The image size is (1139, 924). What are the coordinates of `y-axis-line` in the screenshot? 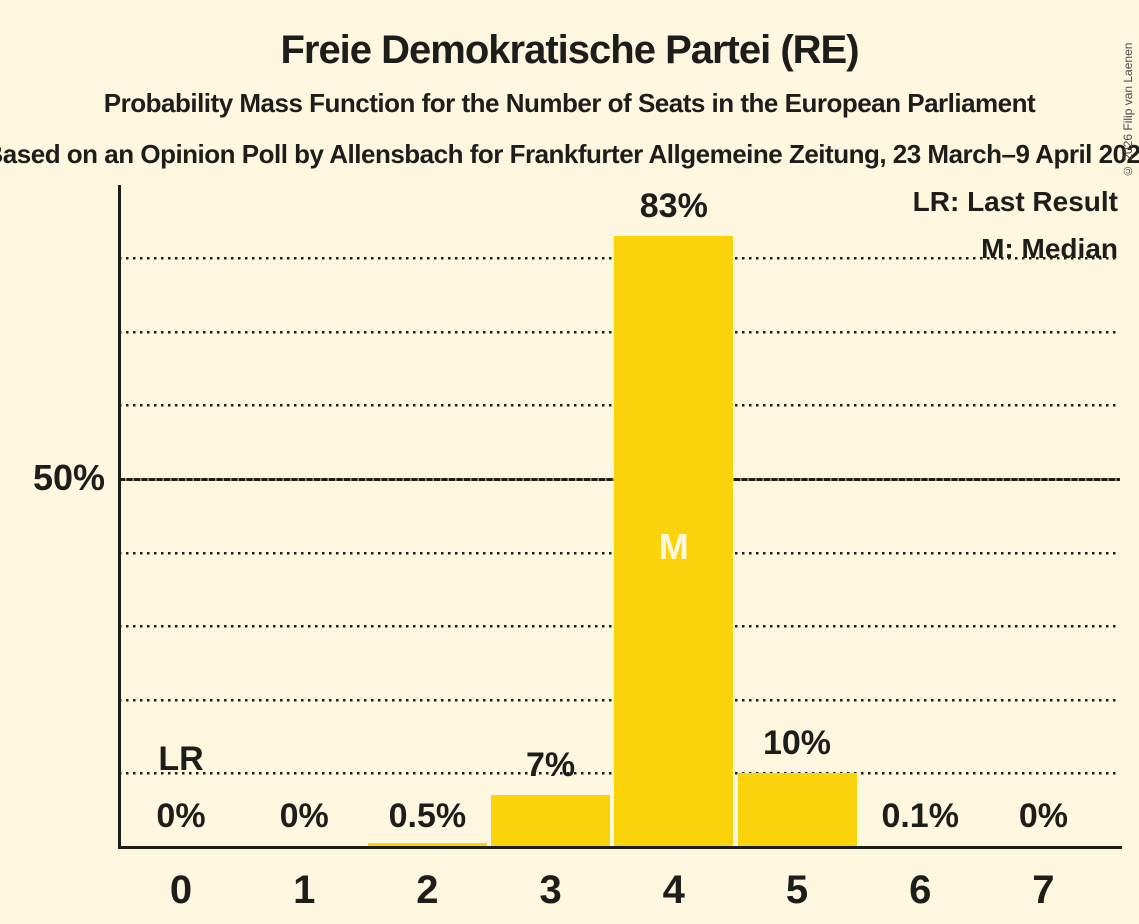 It's located at (119, 516).